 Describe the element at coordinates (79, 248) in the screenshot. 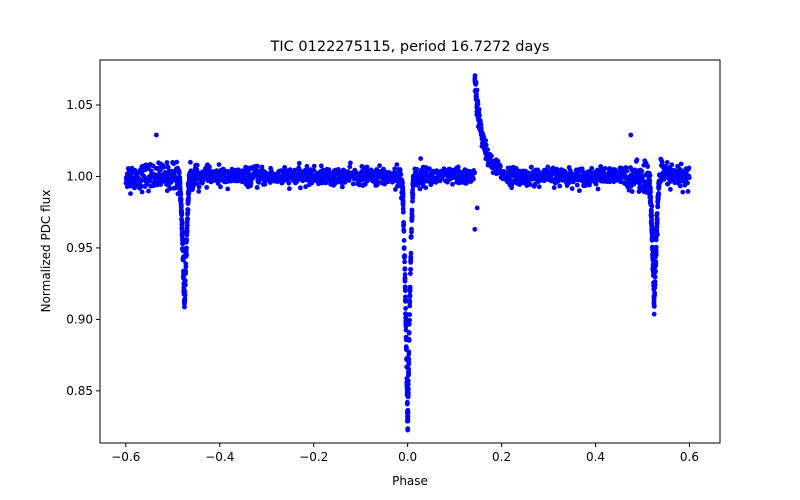

I see `y-tick-label: 0.95` at that location.